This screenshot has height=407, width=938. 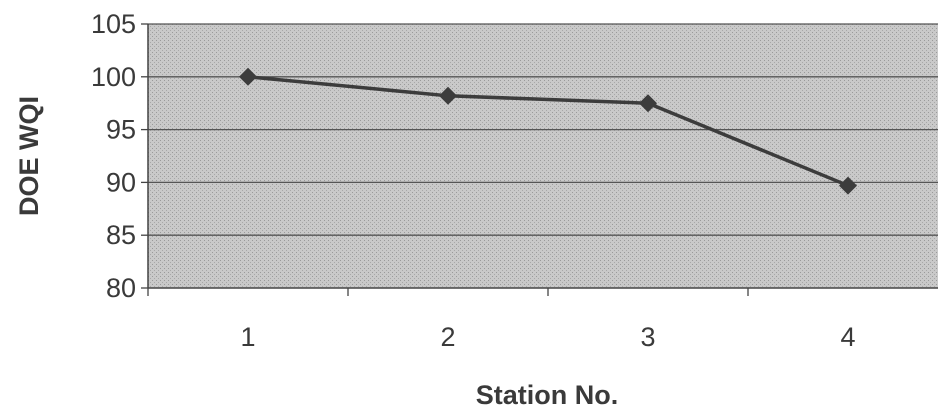 I want to click on y-tick-label: 80, so click(x=121, y=288).